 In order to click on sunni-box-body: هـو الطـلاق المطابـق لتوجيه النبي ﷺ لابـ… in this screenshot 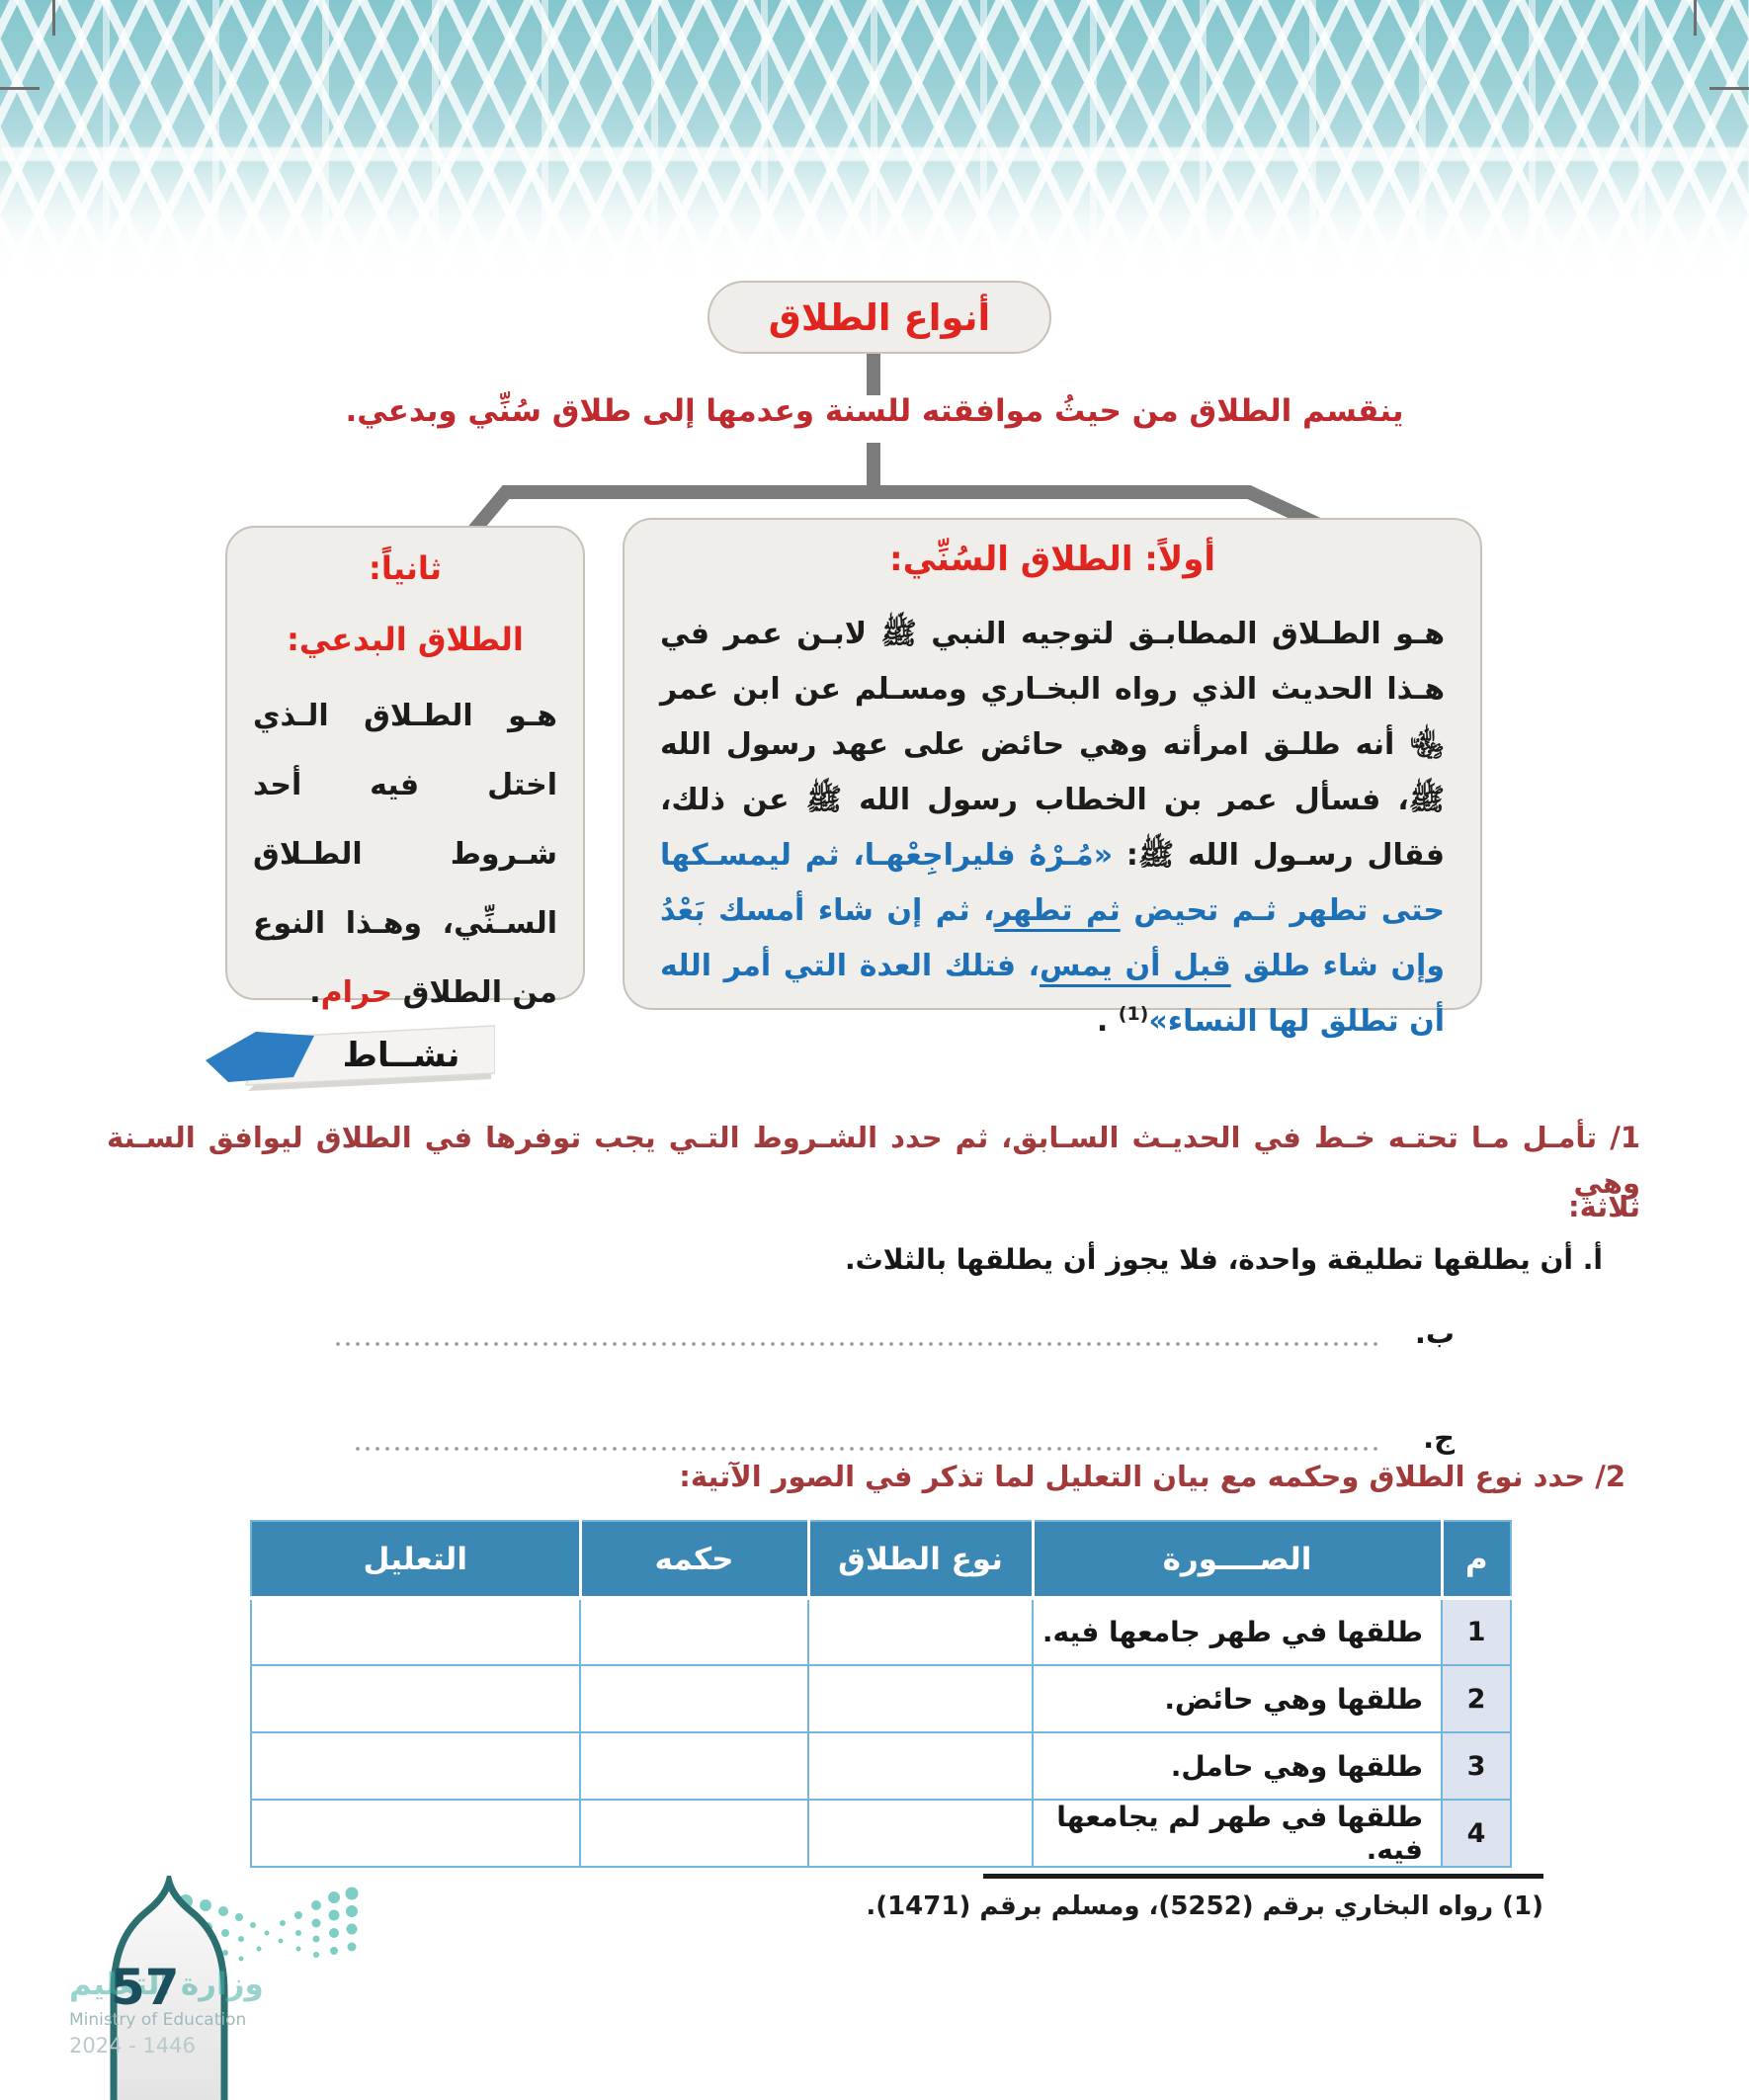, I will do `click(1052, 828)`.